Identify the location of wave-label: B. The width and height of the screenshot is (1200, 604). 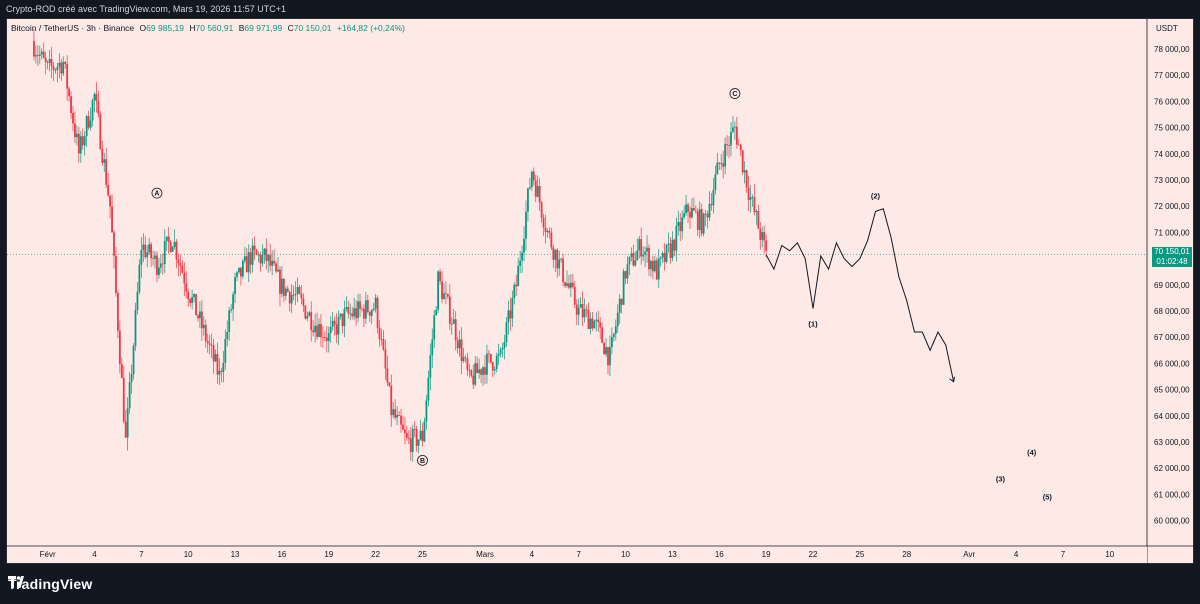
(422, 460).